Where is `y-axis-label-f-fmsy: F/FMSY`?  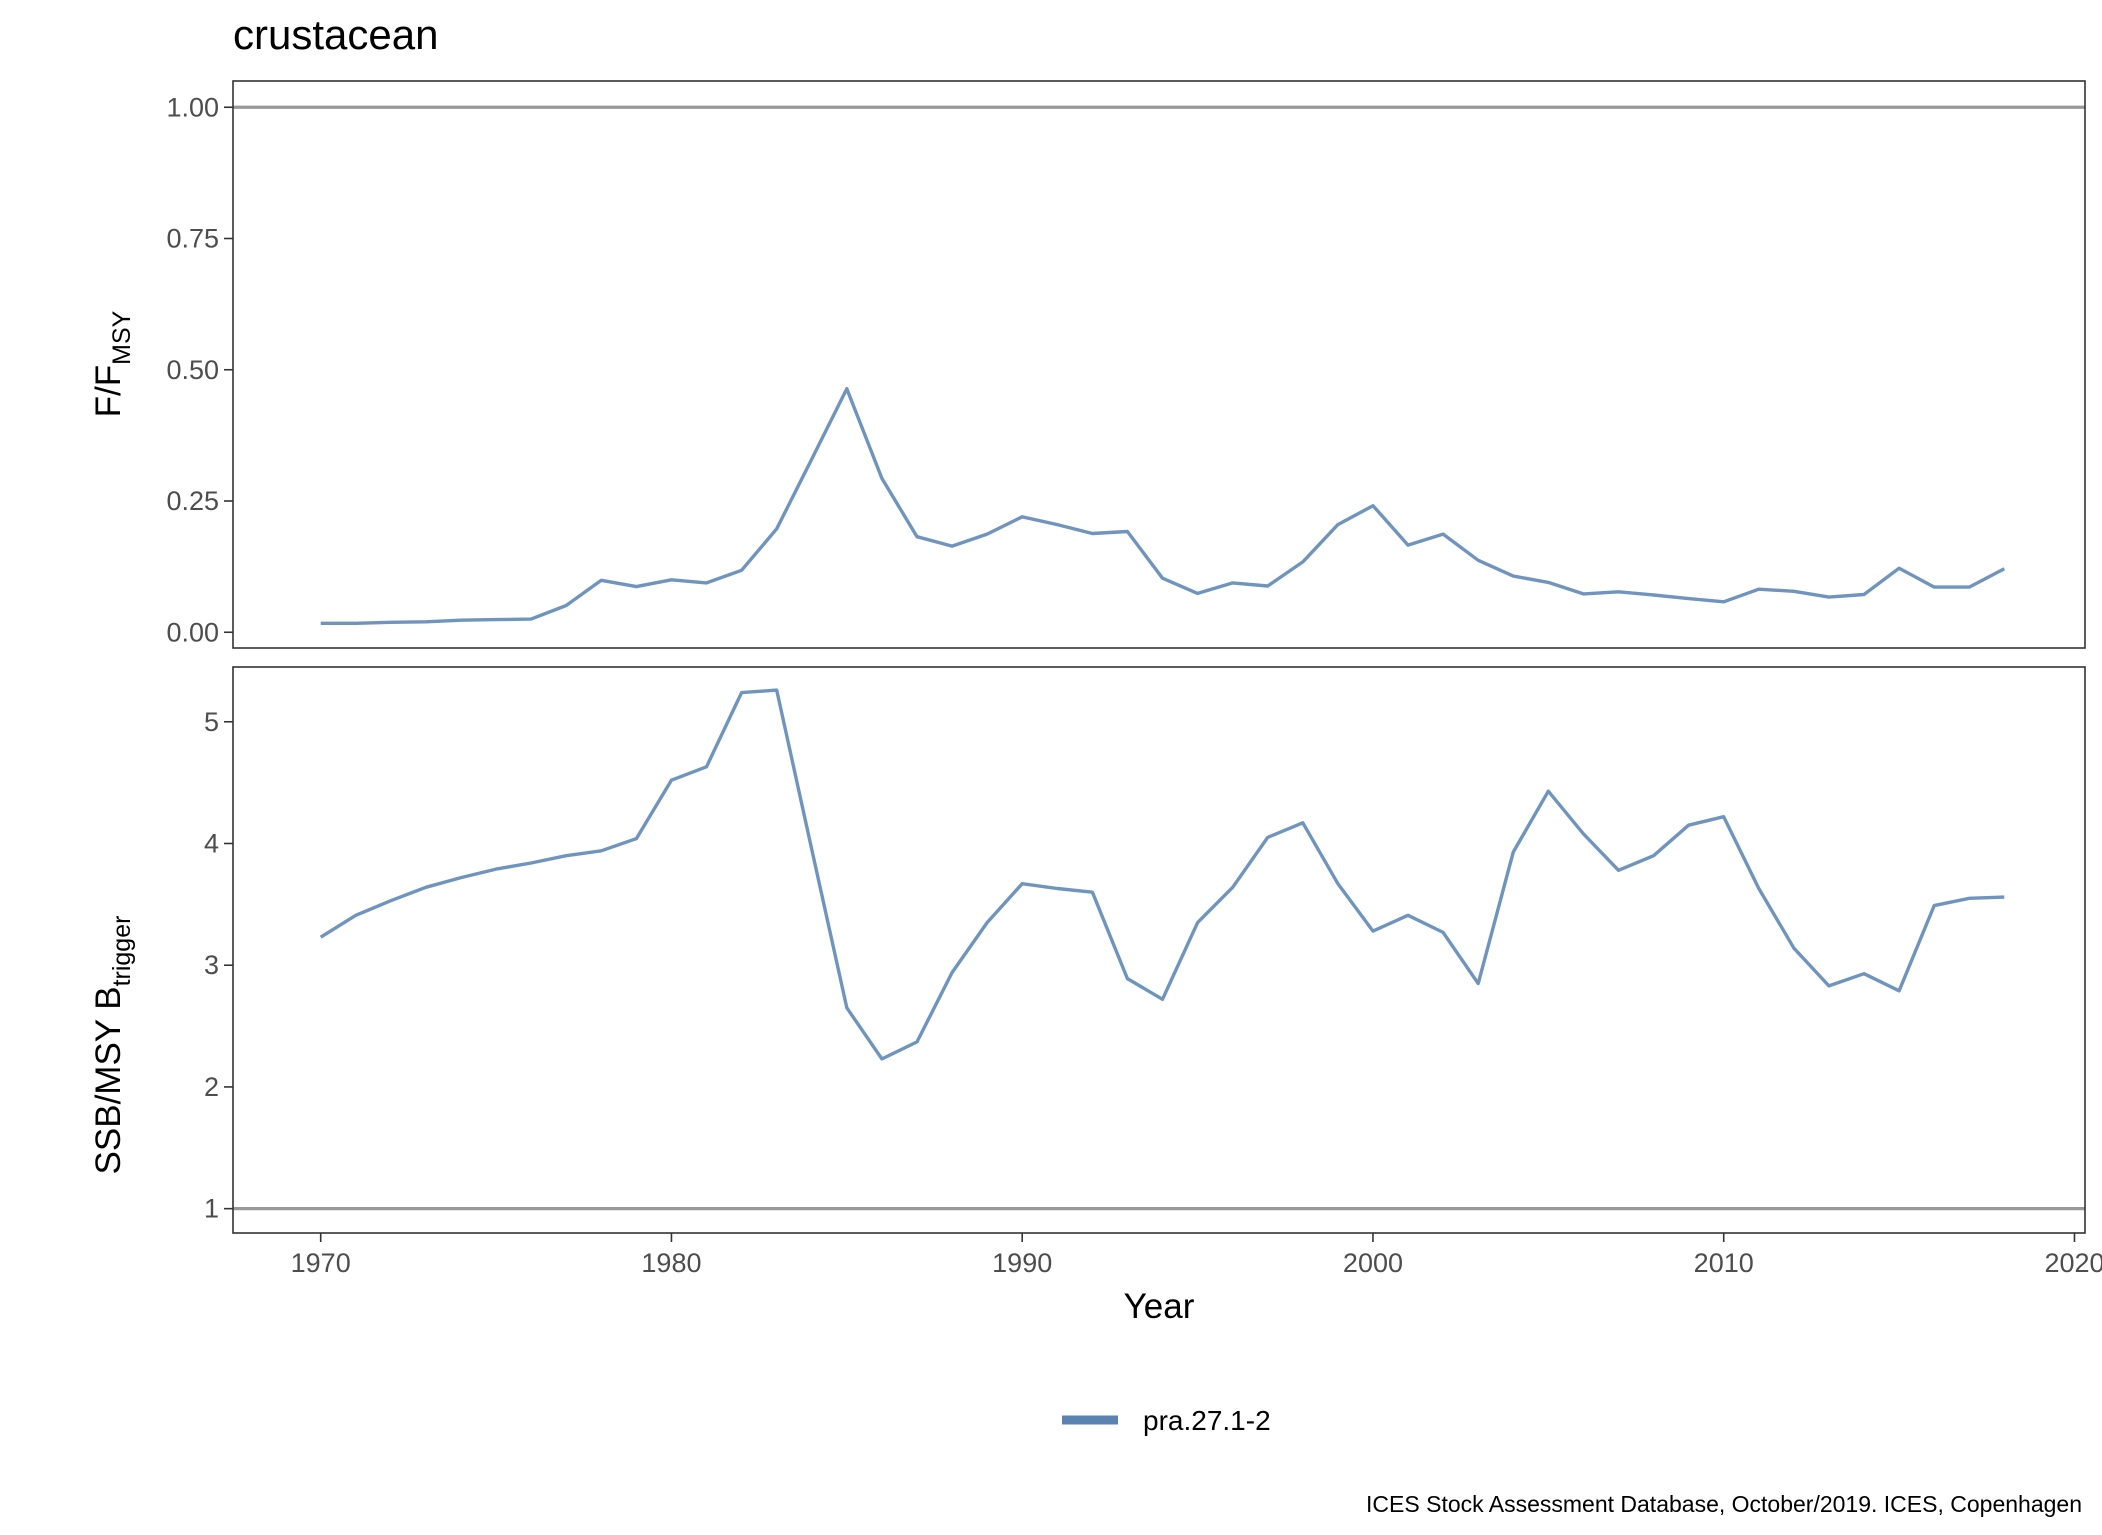 y-axis-label-f-fmsy: F/FMSY is located at coordinates (112, 363).